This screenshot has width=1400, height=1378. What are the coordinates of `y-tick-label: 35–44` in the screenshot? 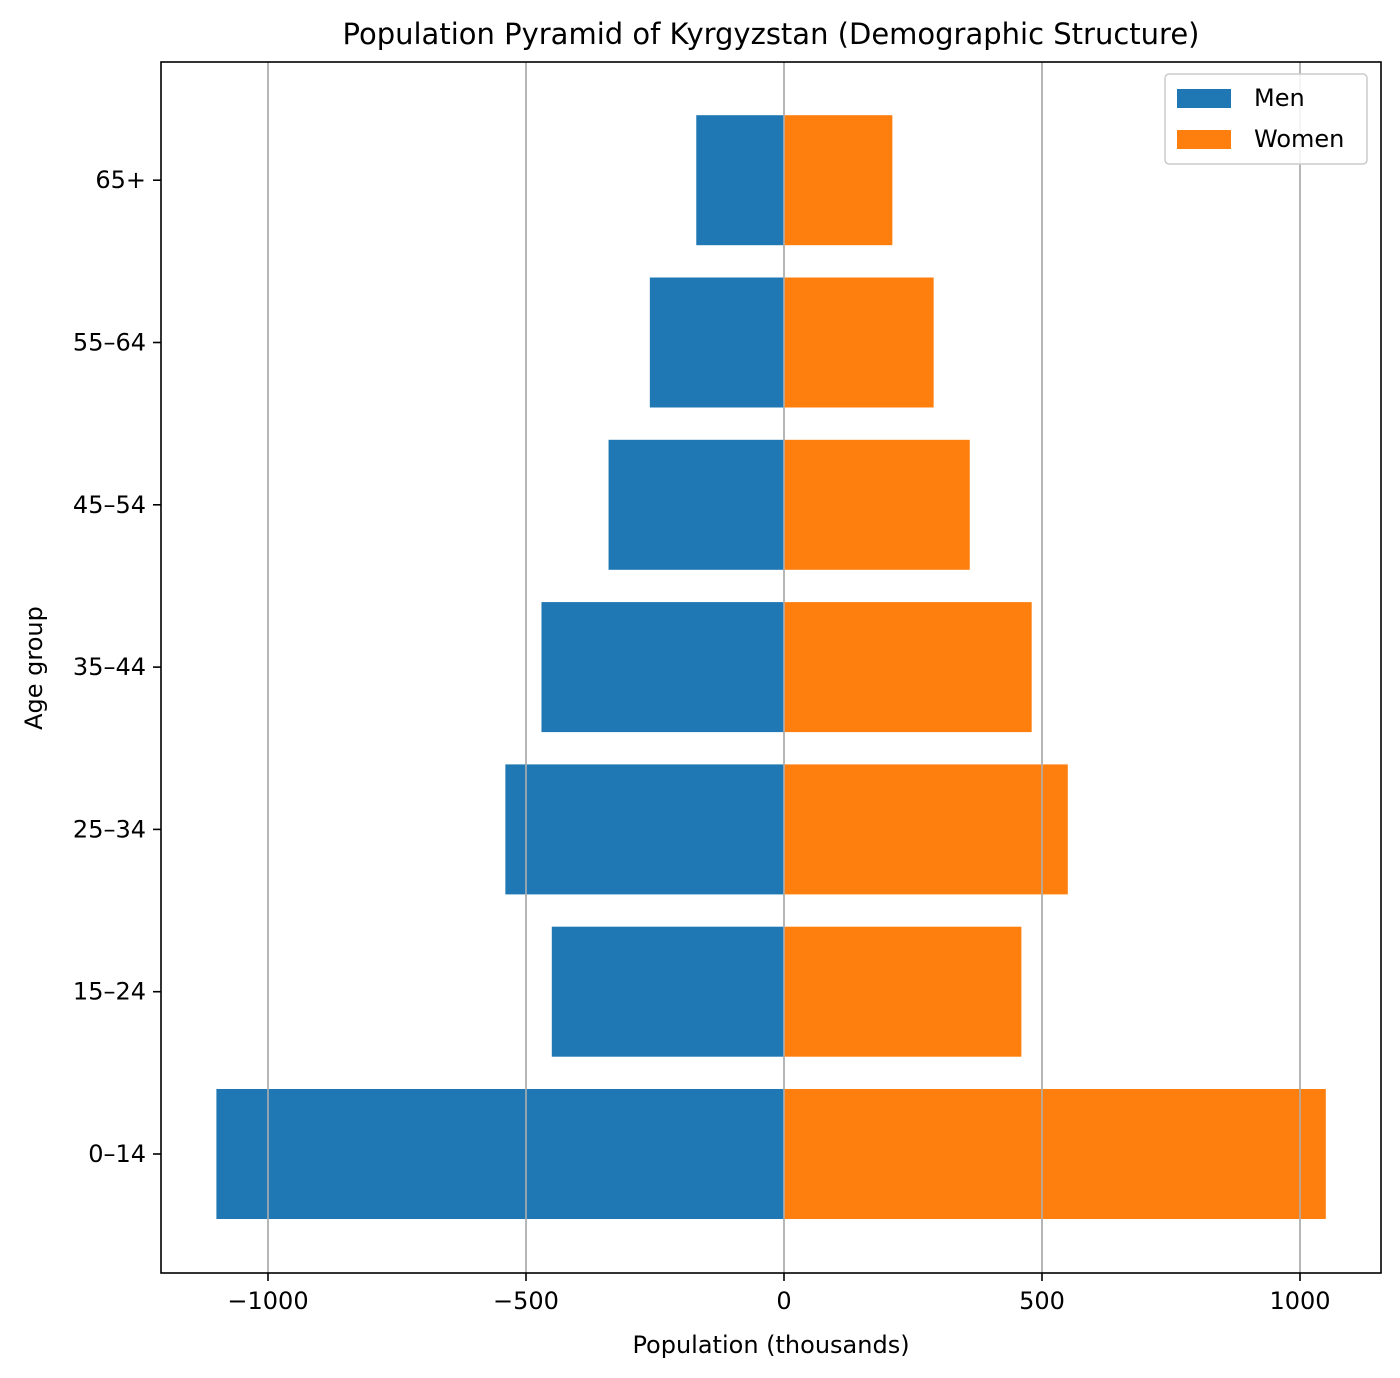 It's located at (109, 667).